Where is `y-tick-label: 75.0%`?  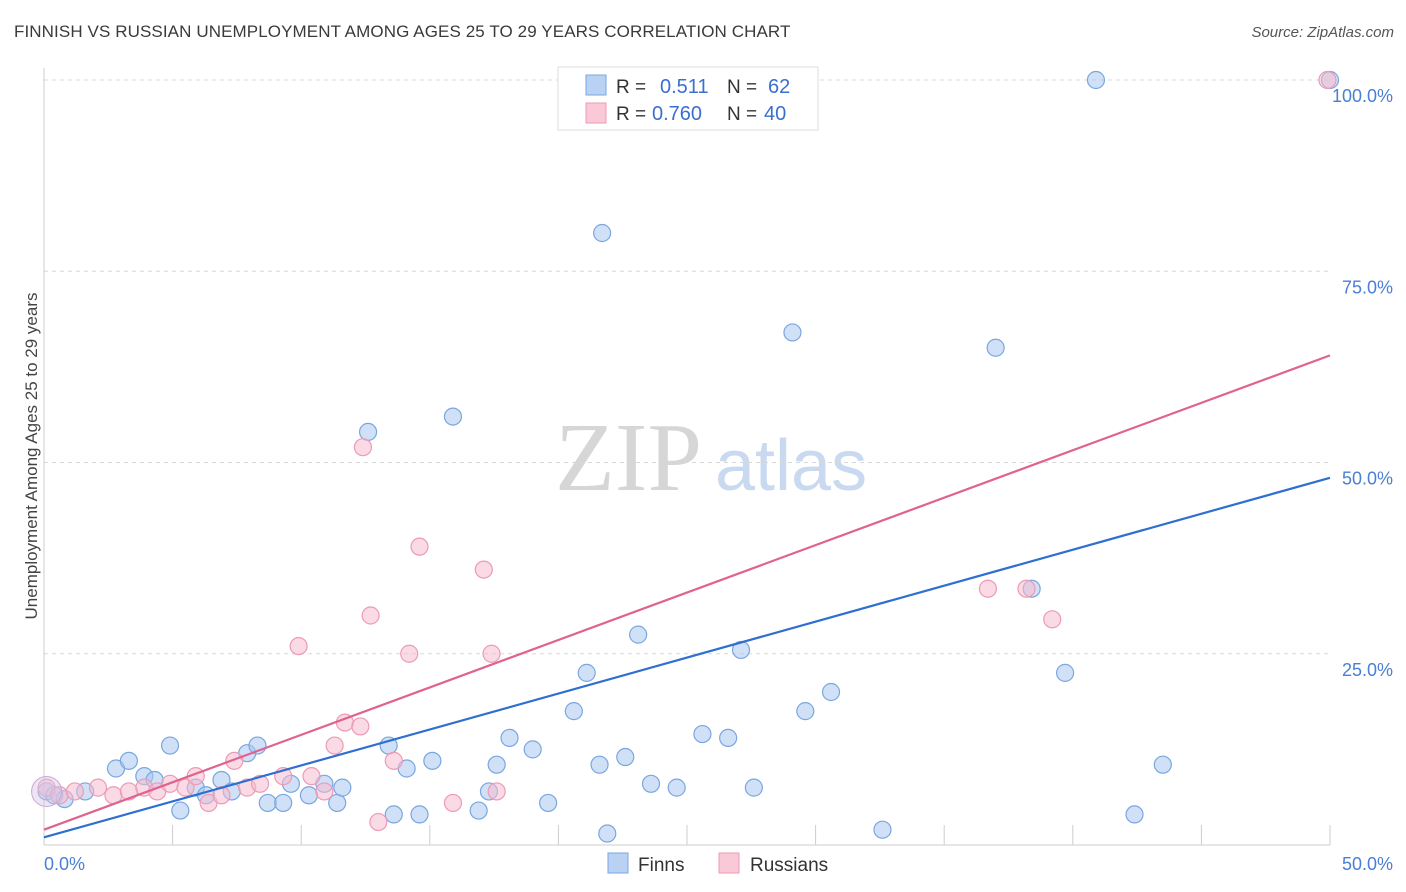
y-tick-label: 75.0% is located at coordinates (1367, 287).